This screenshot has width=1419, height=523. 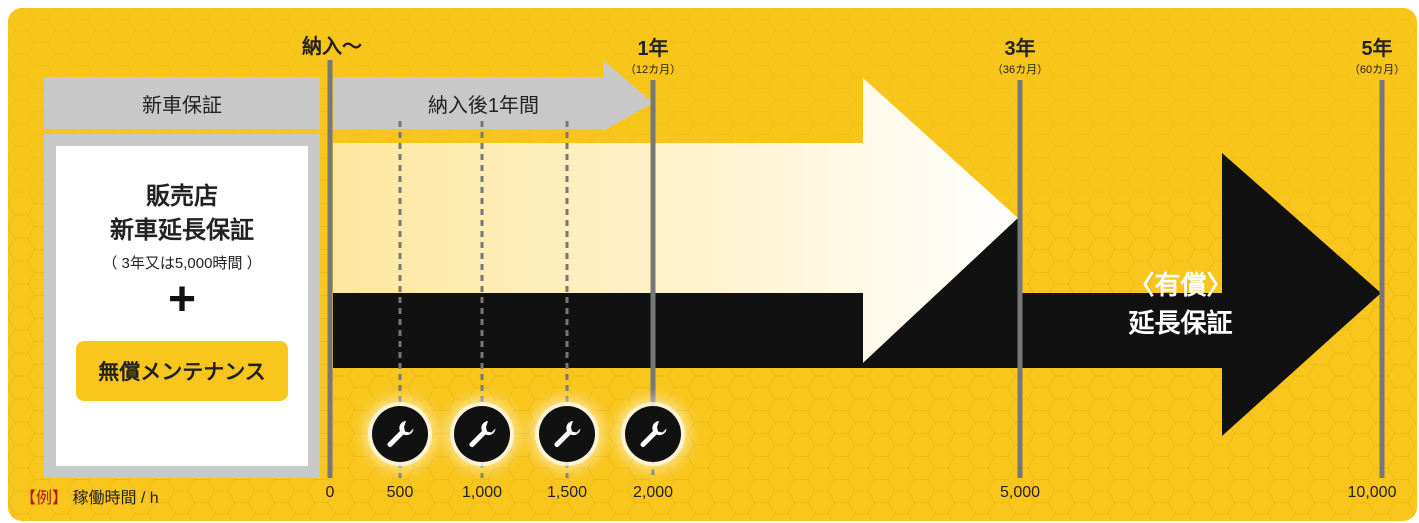 What do you see at coordinates (653, 49) in the screenshot?
I see `milestone-label: 1年` at bounding box center [653, 49].